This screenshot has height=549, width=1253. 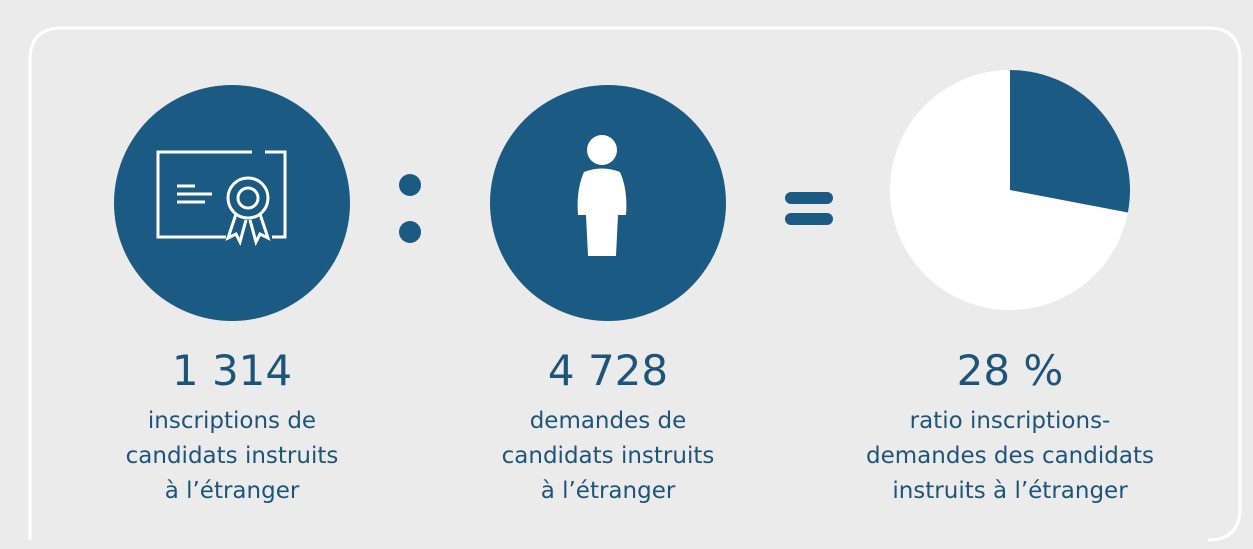 What do you see at coordinates (1070, 141) in the screenshot?
I see `pie-slice` at bounding box center [1070, 141].